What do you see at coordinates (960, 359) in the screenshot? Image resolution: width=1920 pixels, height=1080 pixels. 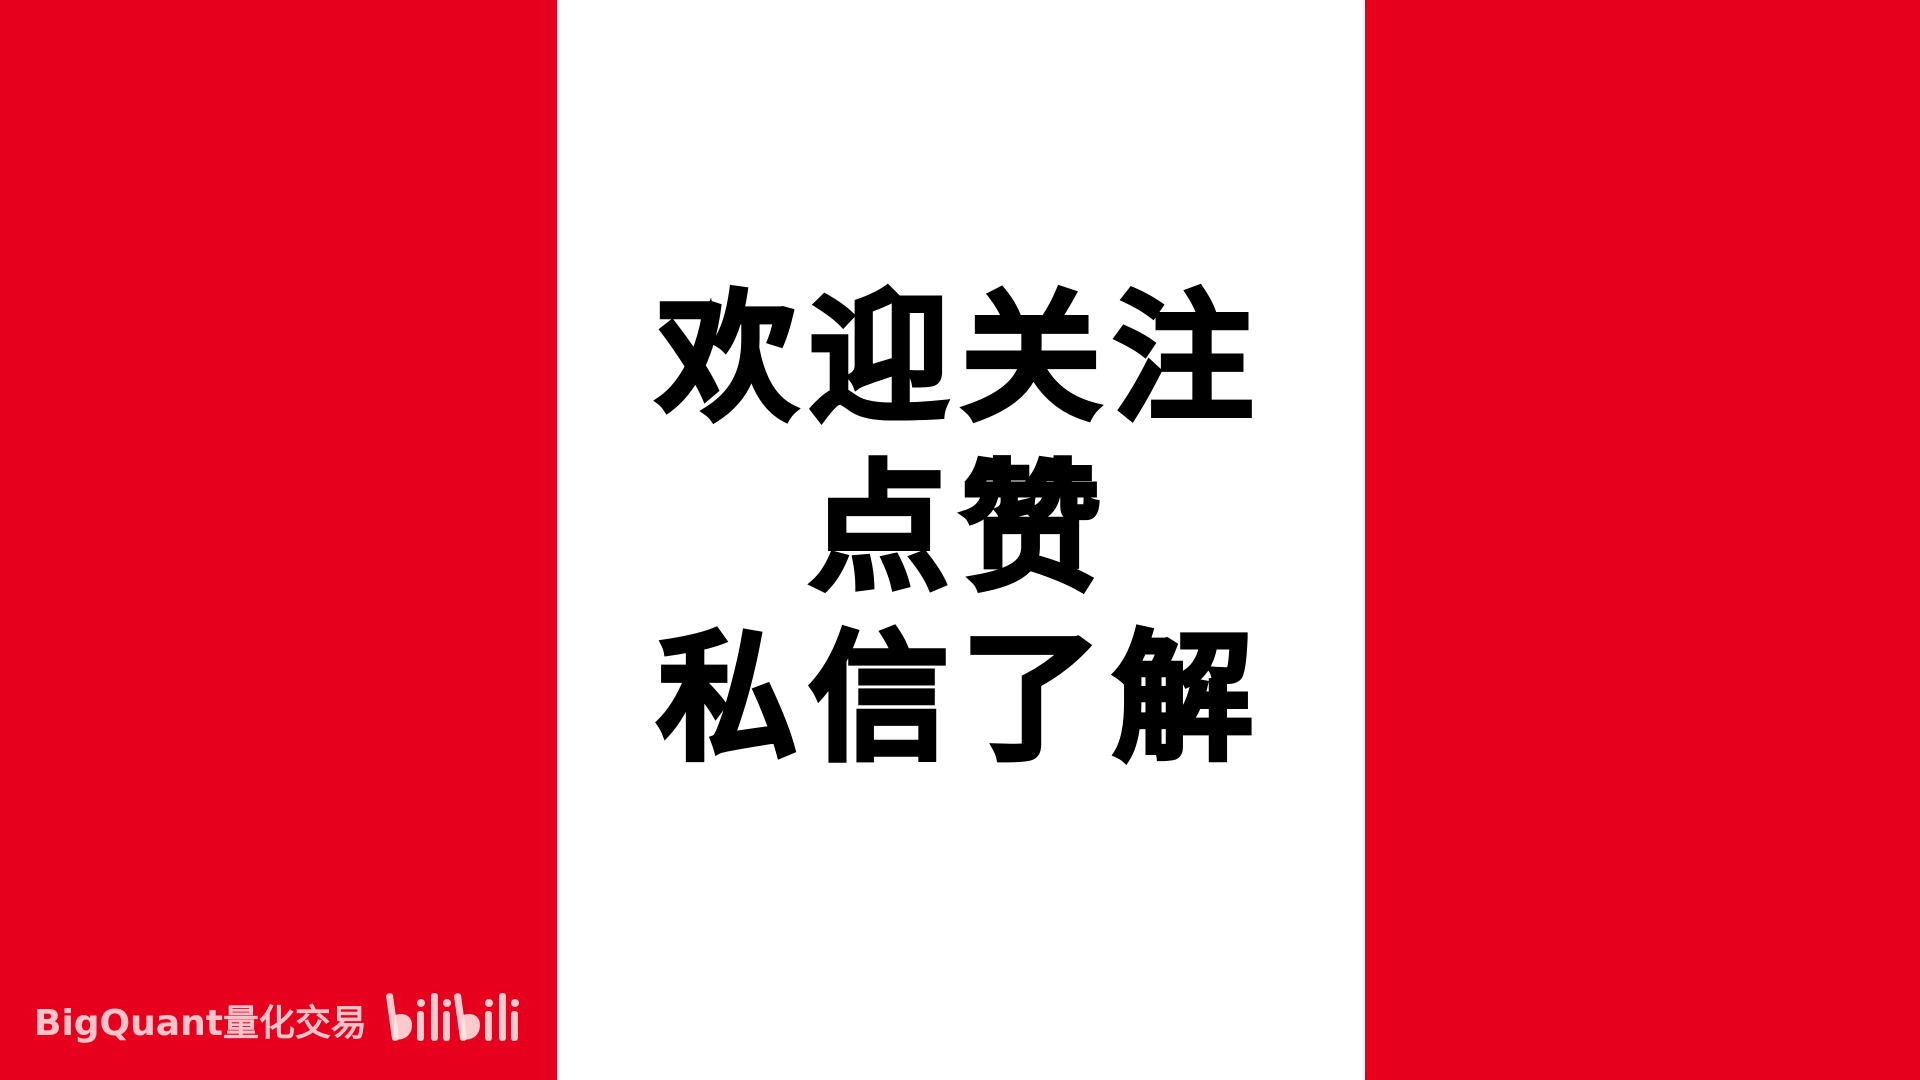 I see `message-line-follow: 欢迎关注` at bounding box center [960, 359].